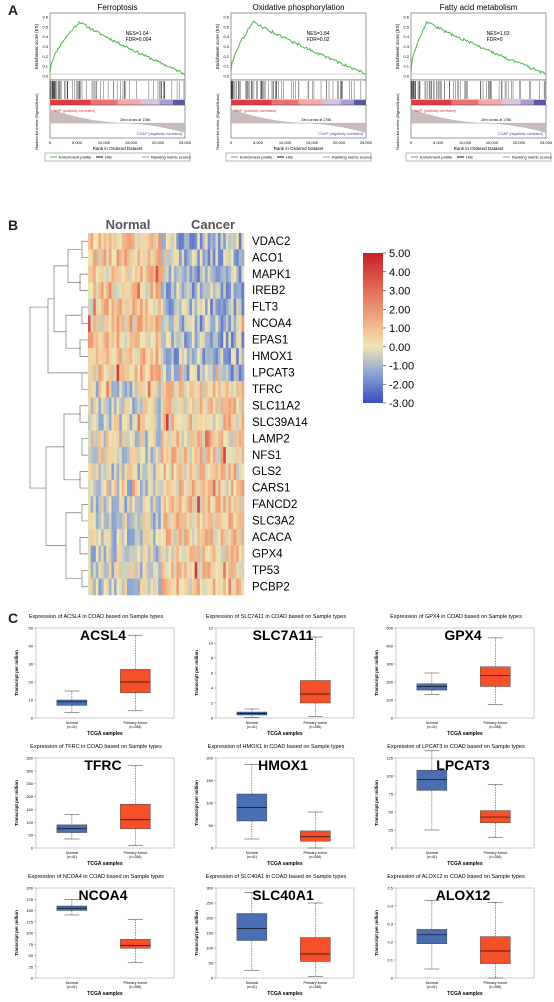 Image resolution: width=554 pixels, height=1002 pixels. I want to click on y-tick-label: 50, so click(211, 825).